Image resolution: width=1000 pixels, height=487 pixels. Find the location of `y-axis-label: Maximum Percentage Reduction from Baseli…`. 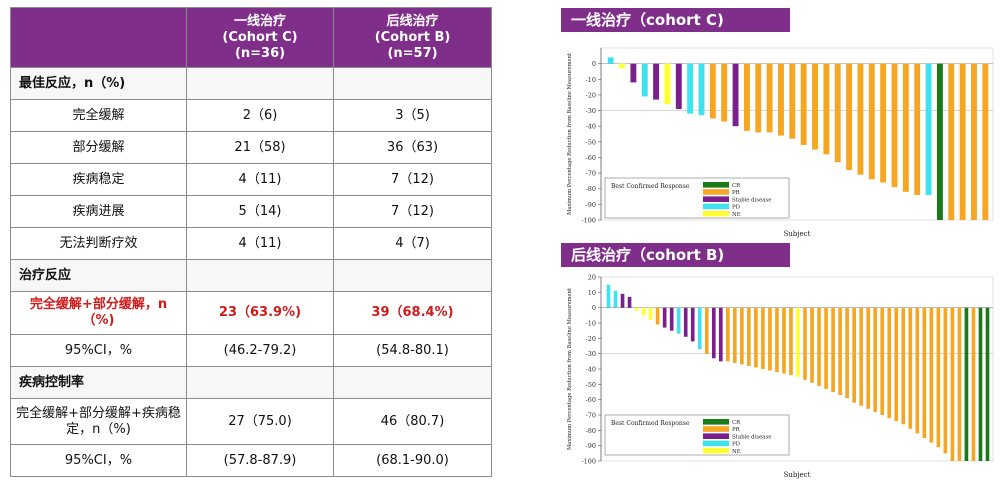

y-axis-label: Maximum Percentage Reduction from Baseli… is located at coordinates (570, 368).